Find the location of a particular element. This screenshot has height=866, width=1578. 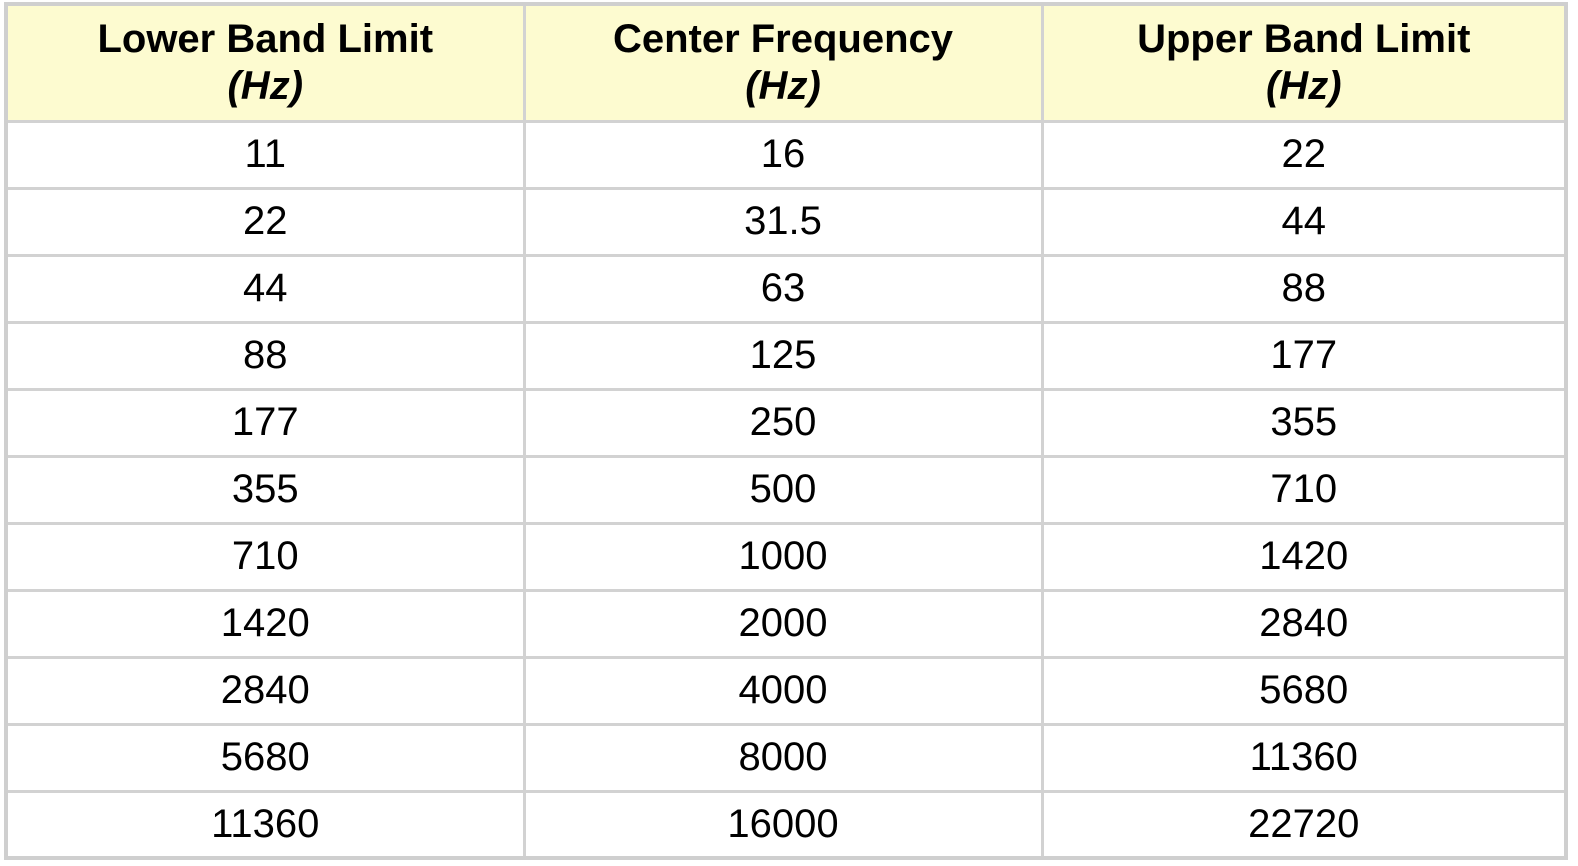

cell-center: 250 is located at coordinates (783, 422).